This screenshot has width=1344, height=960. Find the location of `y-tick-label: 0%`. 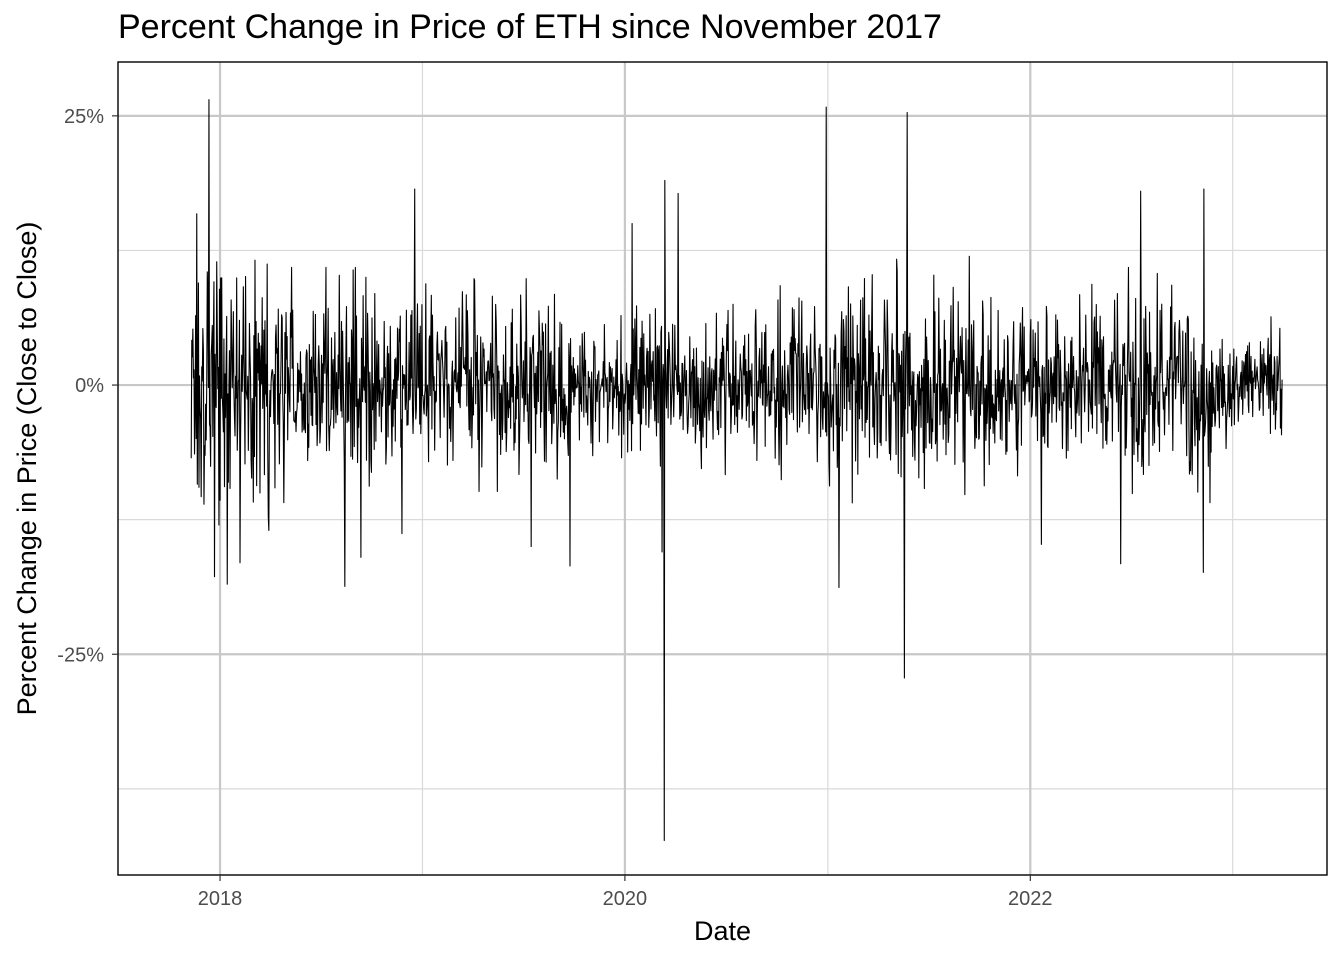

y-tick-label: 0% is located at coordinates (89, 386).